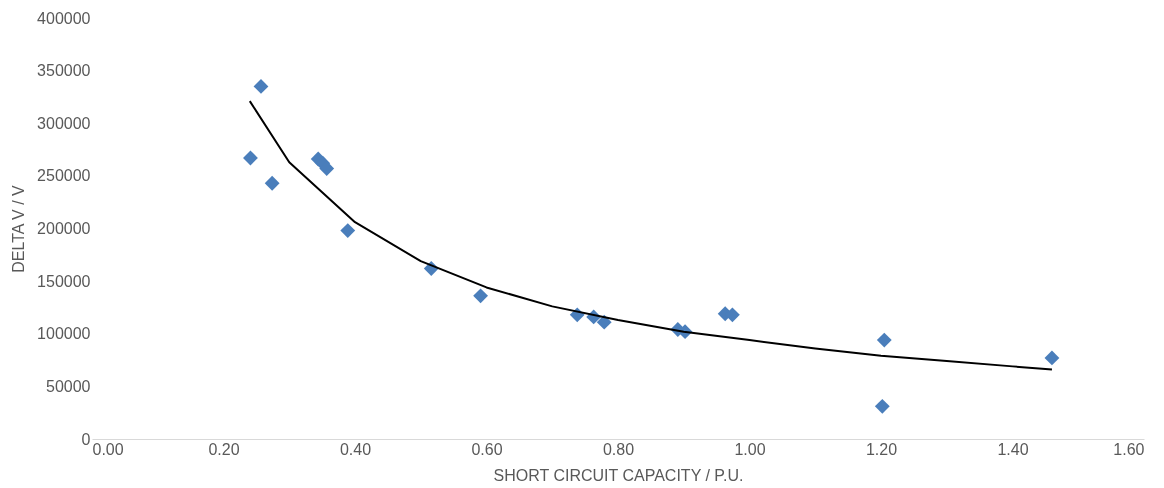 This screenshot has width=1164, height=488. Describe the element at coordinates (19, 228) in the screenshot. I see `y-axis-title: DELTA V / V` at that location.